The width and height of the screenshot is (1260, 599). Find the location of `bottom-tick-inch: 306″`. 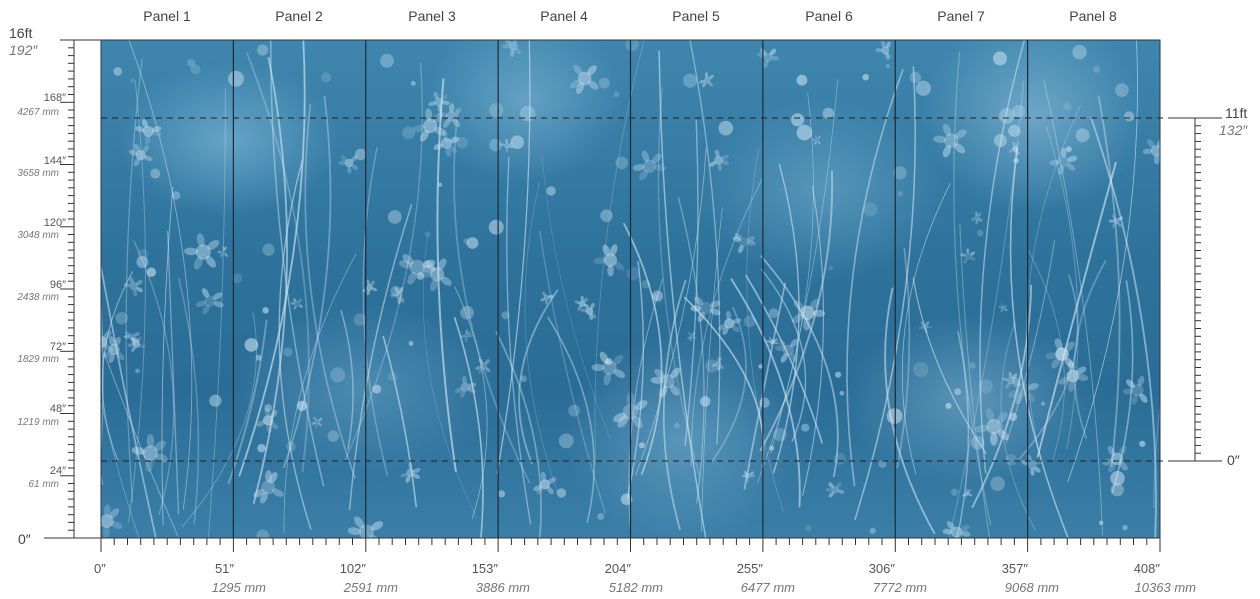

bottom-tick-inch: 306″ is located at coordinates (881, 568).